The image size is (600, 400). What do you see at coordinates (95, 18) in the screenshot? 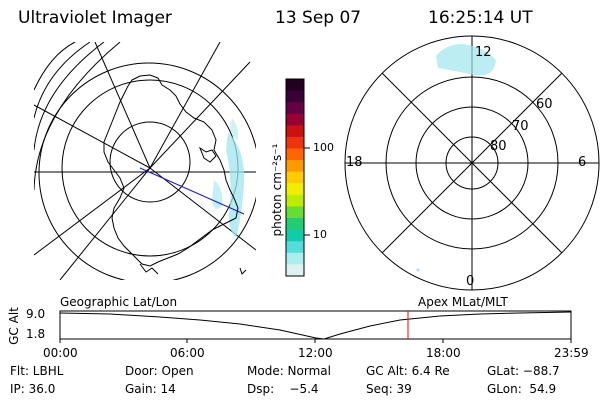
I see `instrument-title: Ultraviolet Imager` at bounding box center [95, 18].